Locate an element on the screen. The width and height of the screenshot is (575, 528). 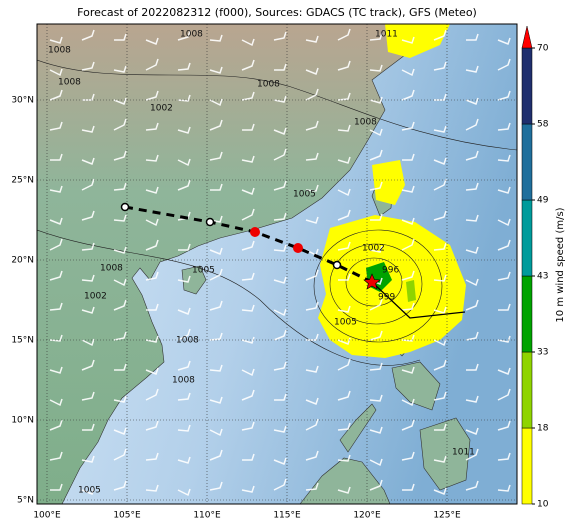
track-point is located at coordinates (210, 222).